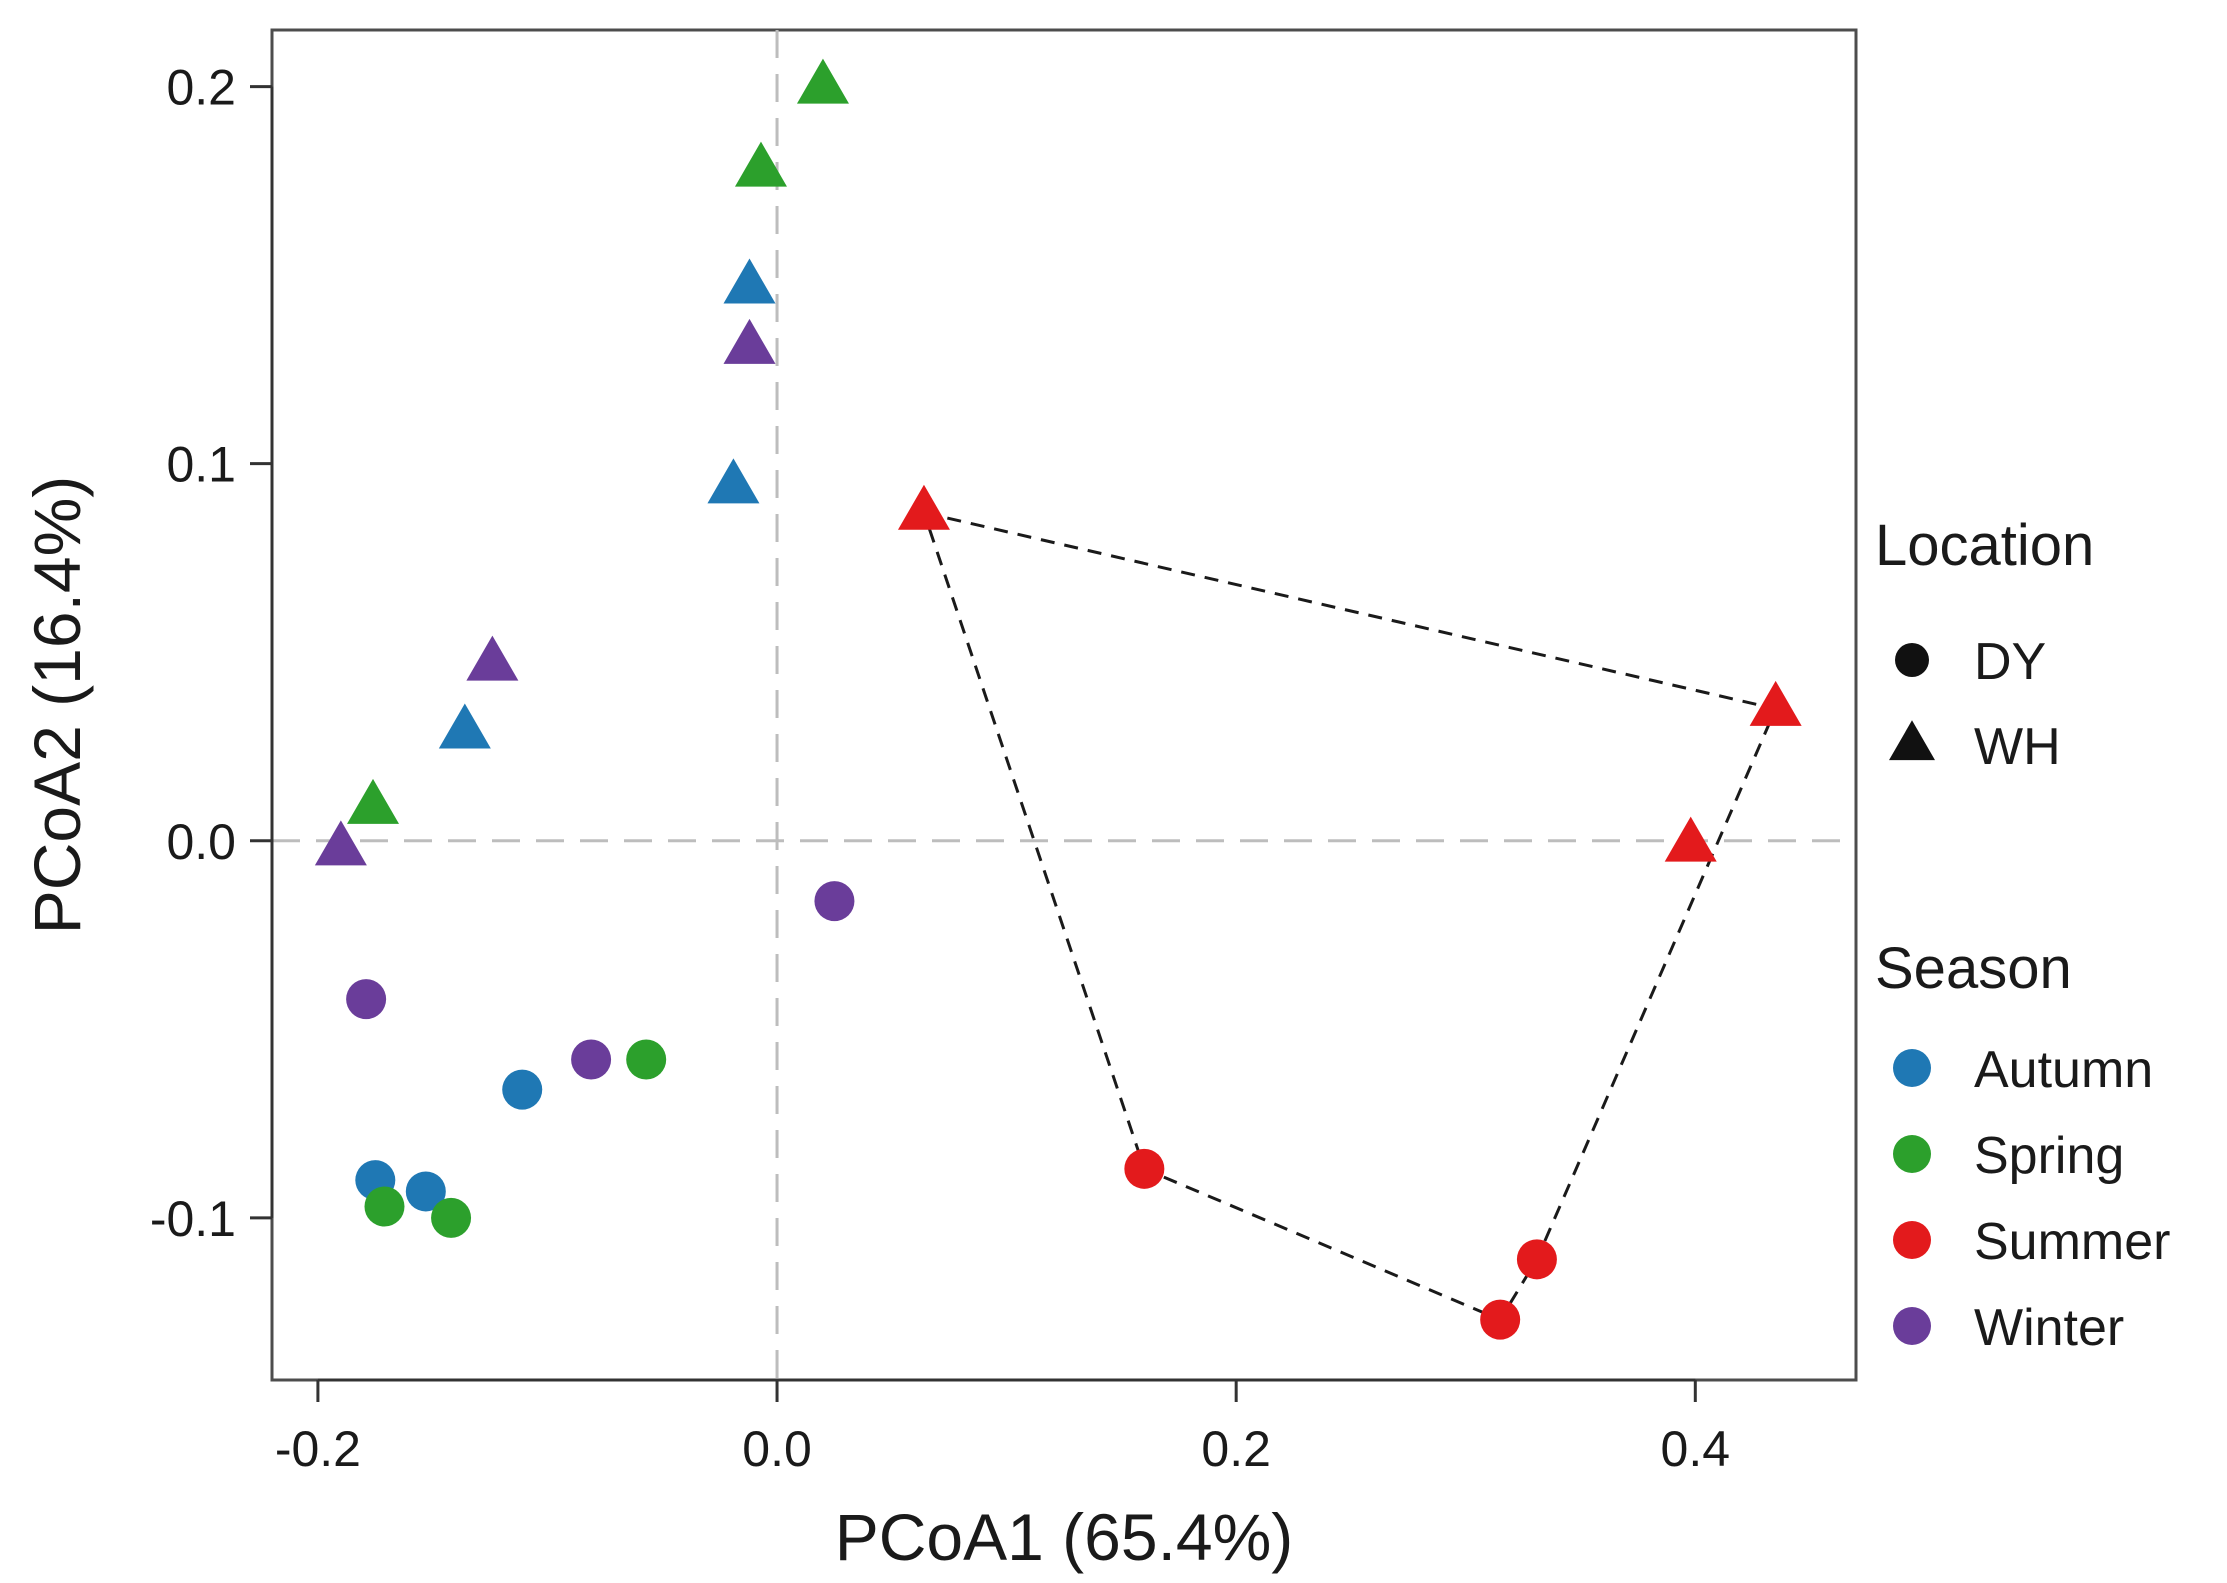 This screenshot has height=1583, width=2227. What do you see at coordinates (201, 842) in the screenshot?
I see `y-tick-label: 0.0` at bounding box center [201, 842].